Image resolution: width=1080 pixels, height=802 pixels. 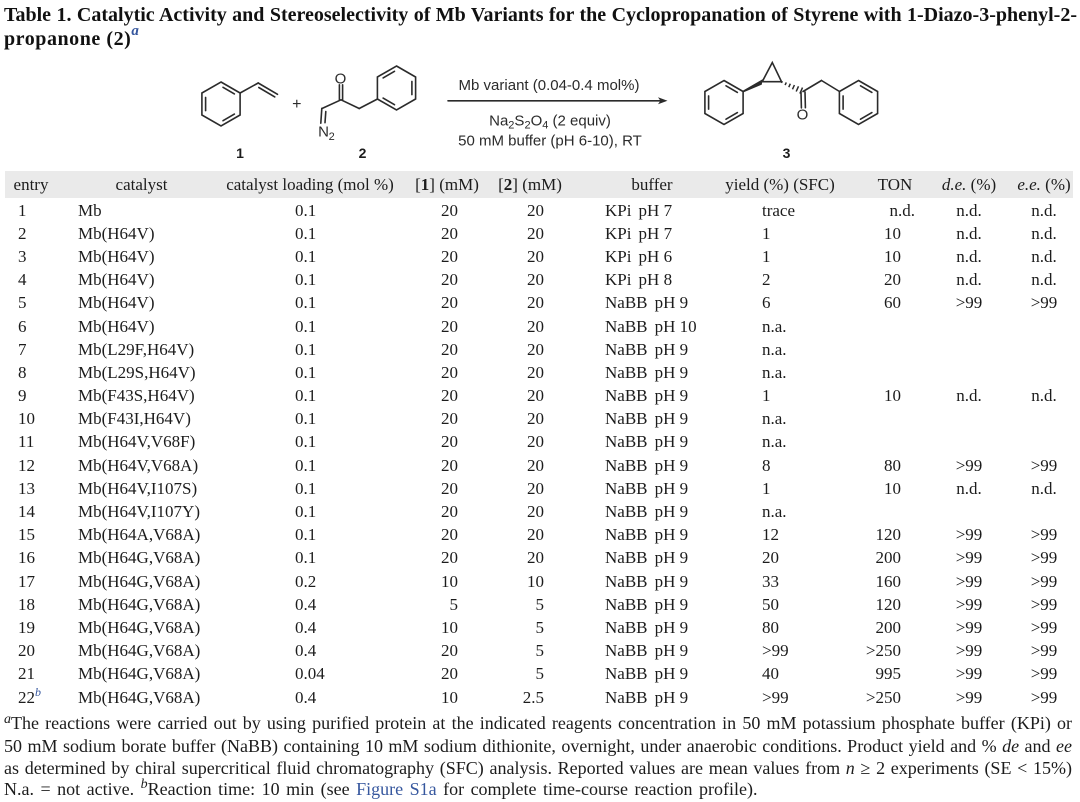 What do you see at coordinates (549, 85) in the screenshot?
I see `svg-text: Mb variant (0.04-0.4 mol%)` at bounding box center [549, 85].